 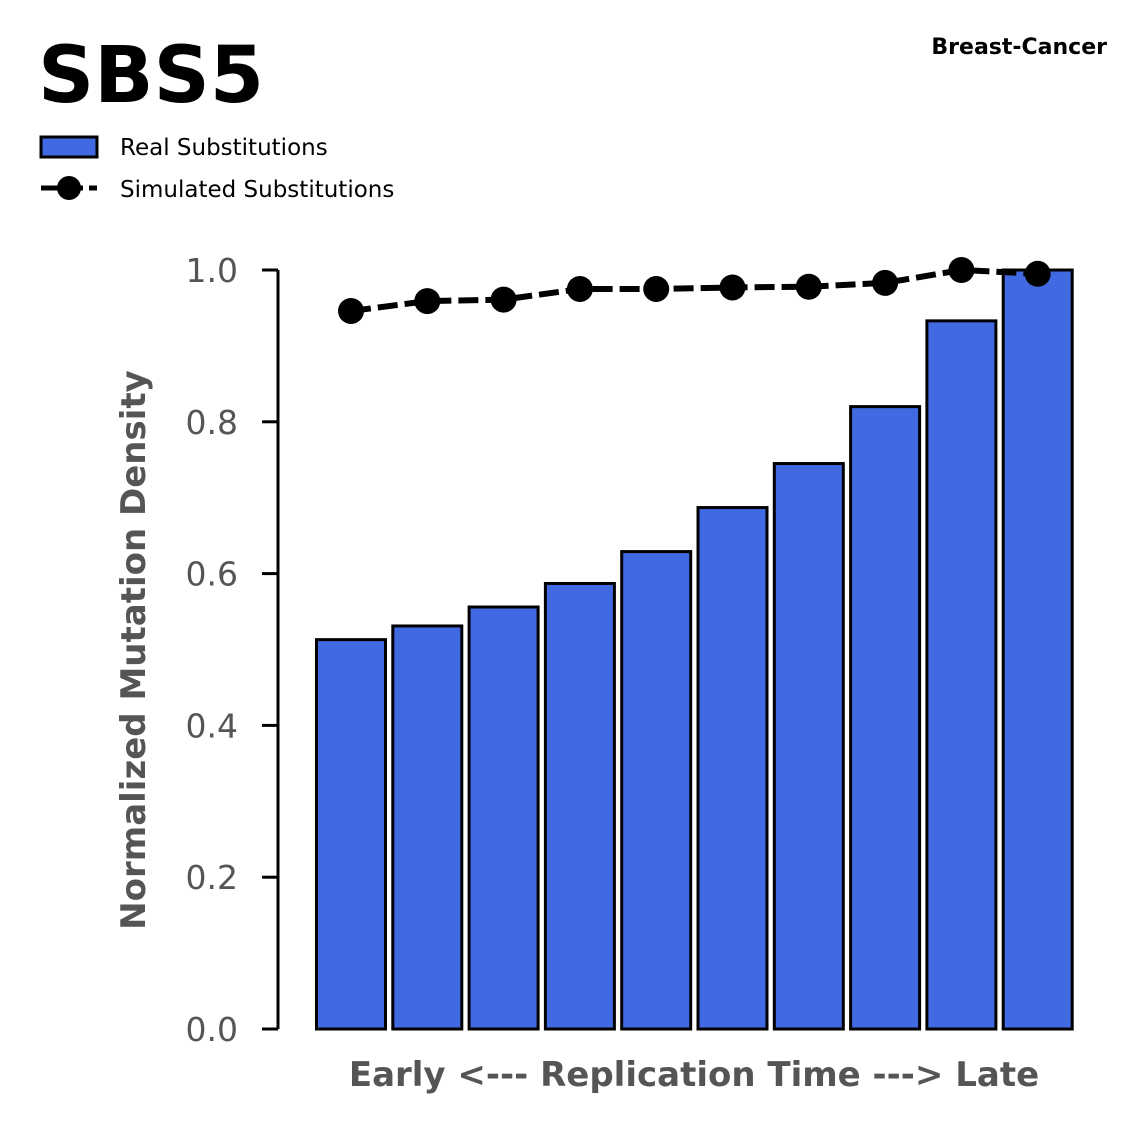 What do you see at coordinates (233, 650) in the screenshot?
I see `y-axis: 0.0 0.2 0.4 0.6 0.8 1.0` at bounding box center [233, 650].